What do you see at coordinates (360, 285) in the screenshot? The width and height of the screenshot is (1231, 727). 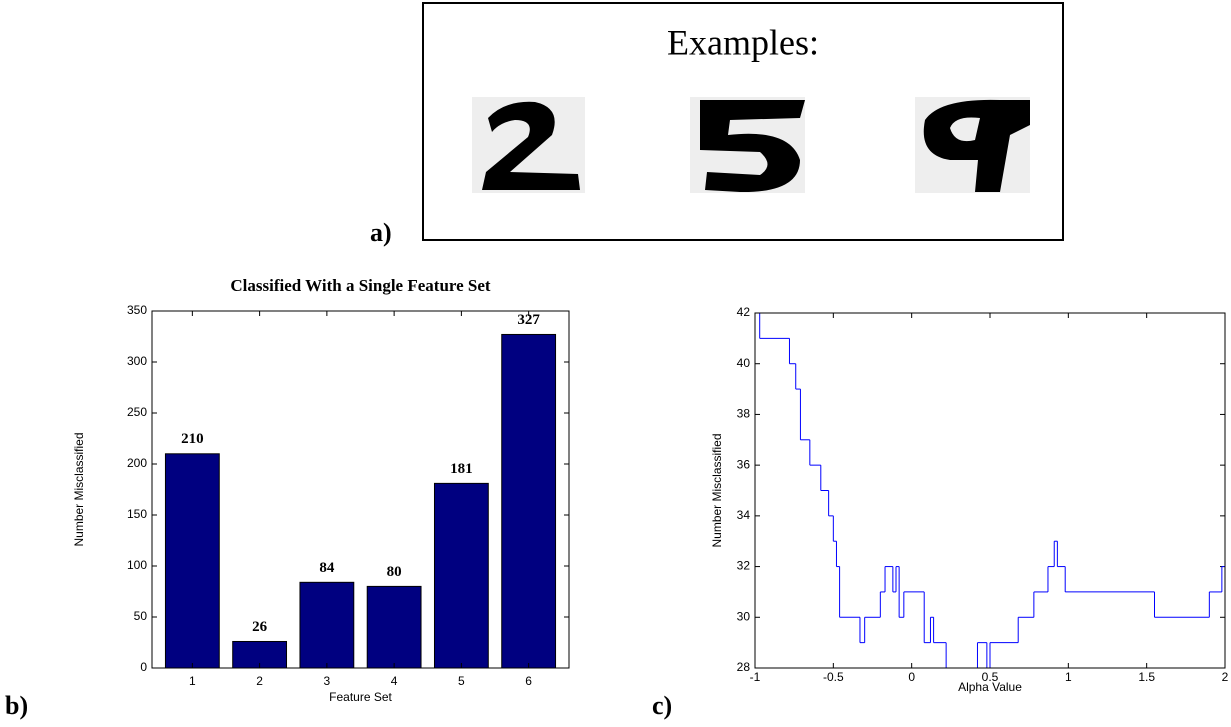 I see `chart-title: Classified With a Single Feature Set` at bounding box center [360, 285].